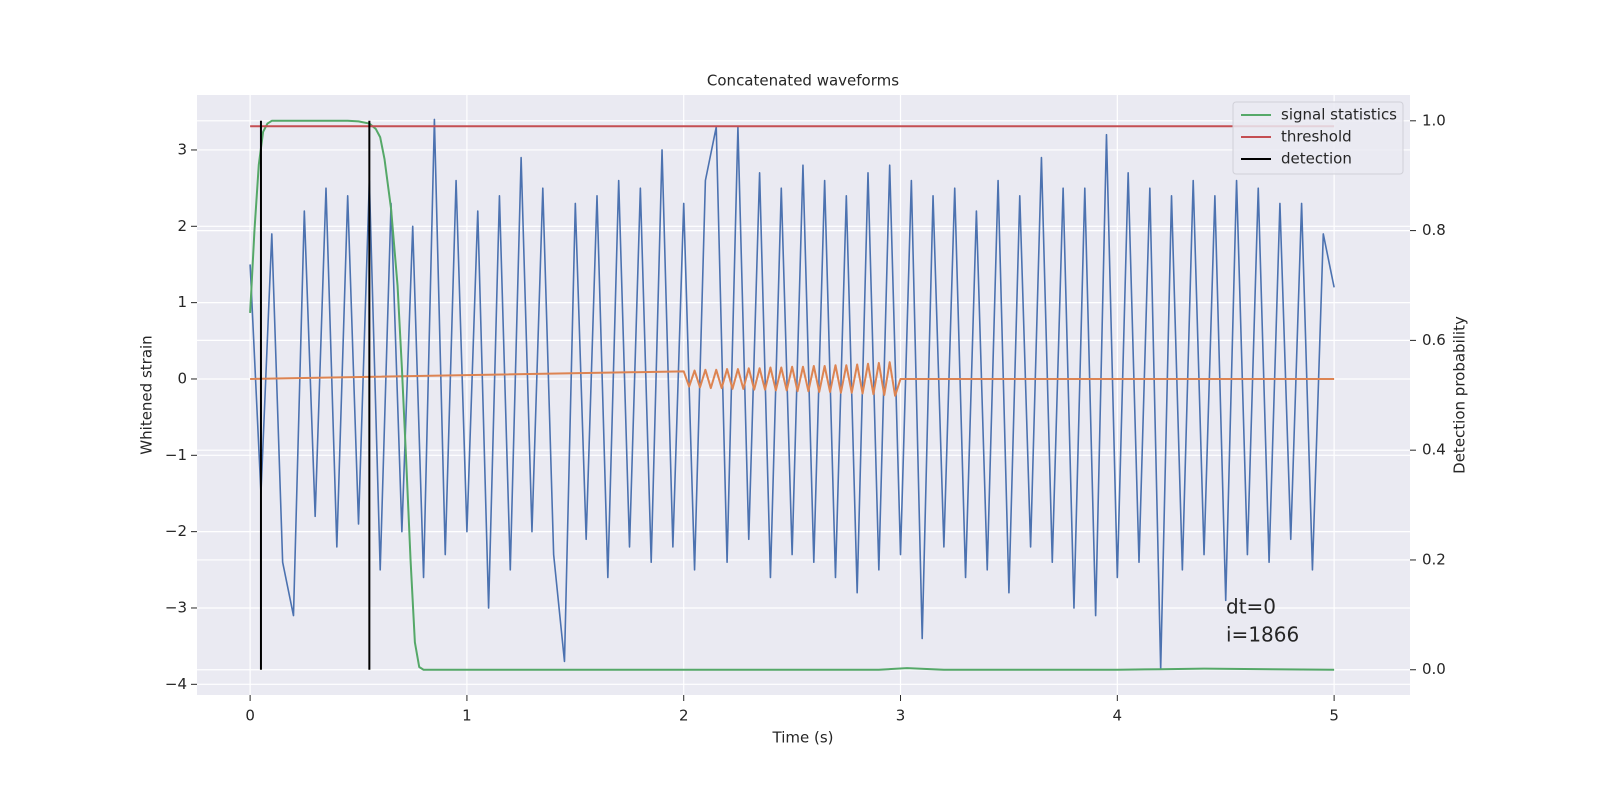 This screenshot has height=800, width=1600. Describe the element at coordinates (901, 716) in the screenshot. I see `x-tick-label: 3` at that location.